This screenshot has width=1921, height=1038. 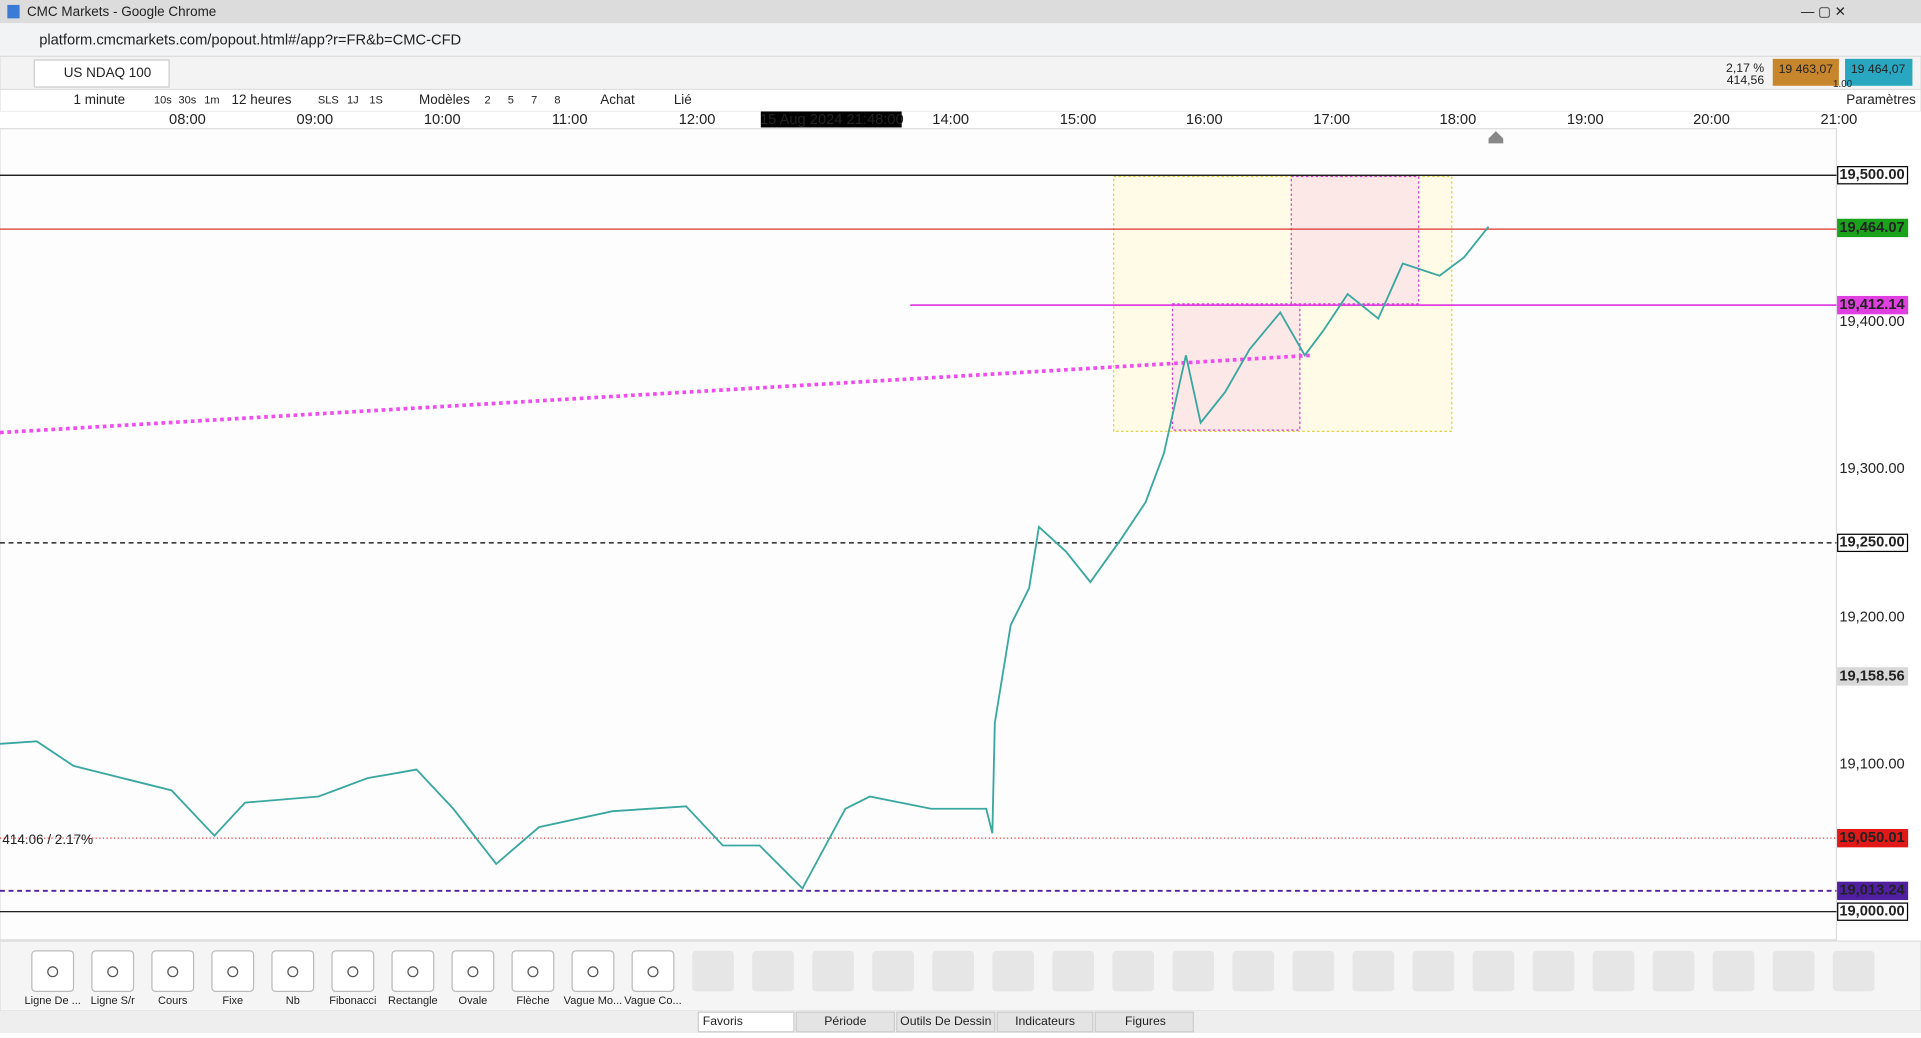 I want to click on price-label: 19,412.14, so click(x=1872, y=305).